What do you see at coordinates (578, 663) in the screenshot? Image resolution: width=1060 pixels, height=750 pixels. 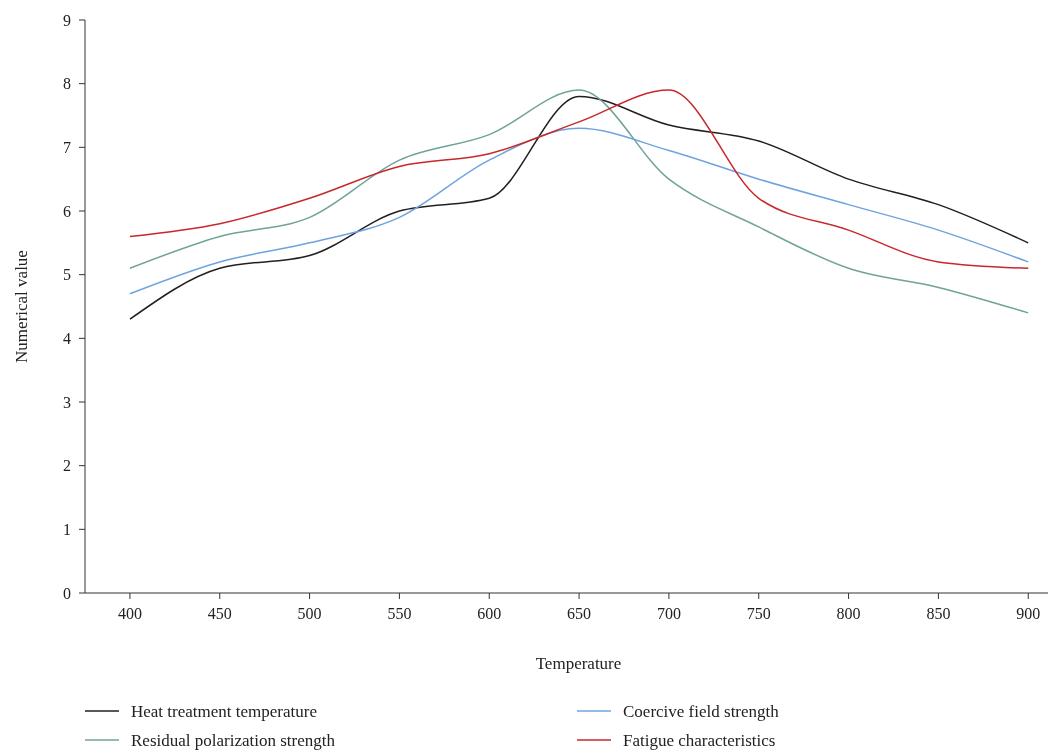 I see `x-axis-title: Temperature` at bounding box center [578, 663].